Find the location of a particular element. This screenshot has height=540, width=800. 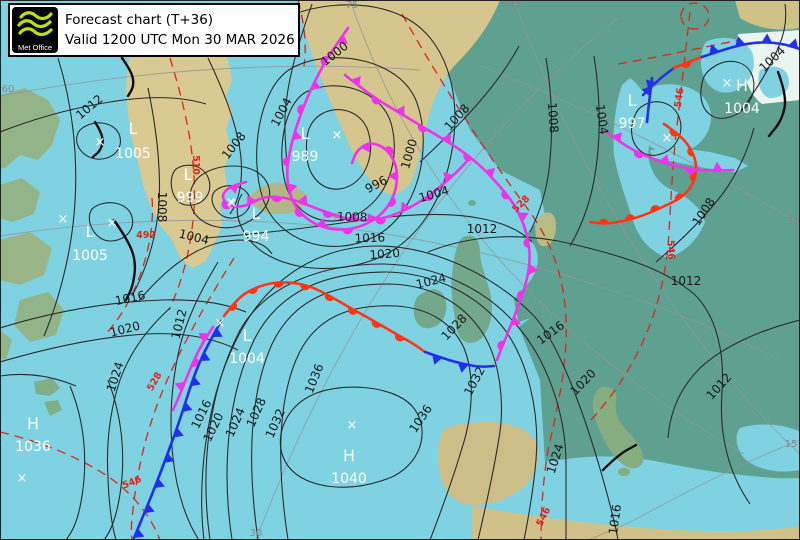

pressure-center-H-1004: H 1004 × is located at coordinates (741, 96).